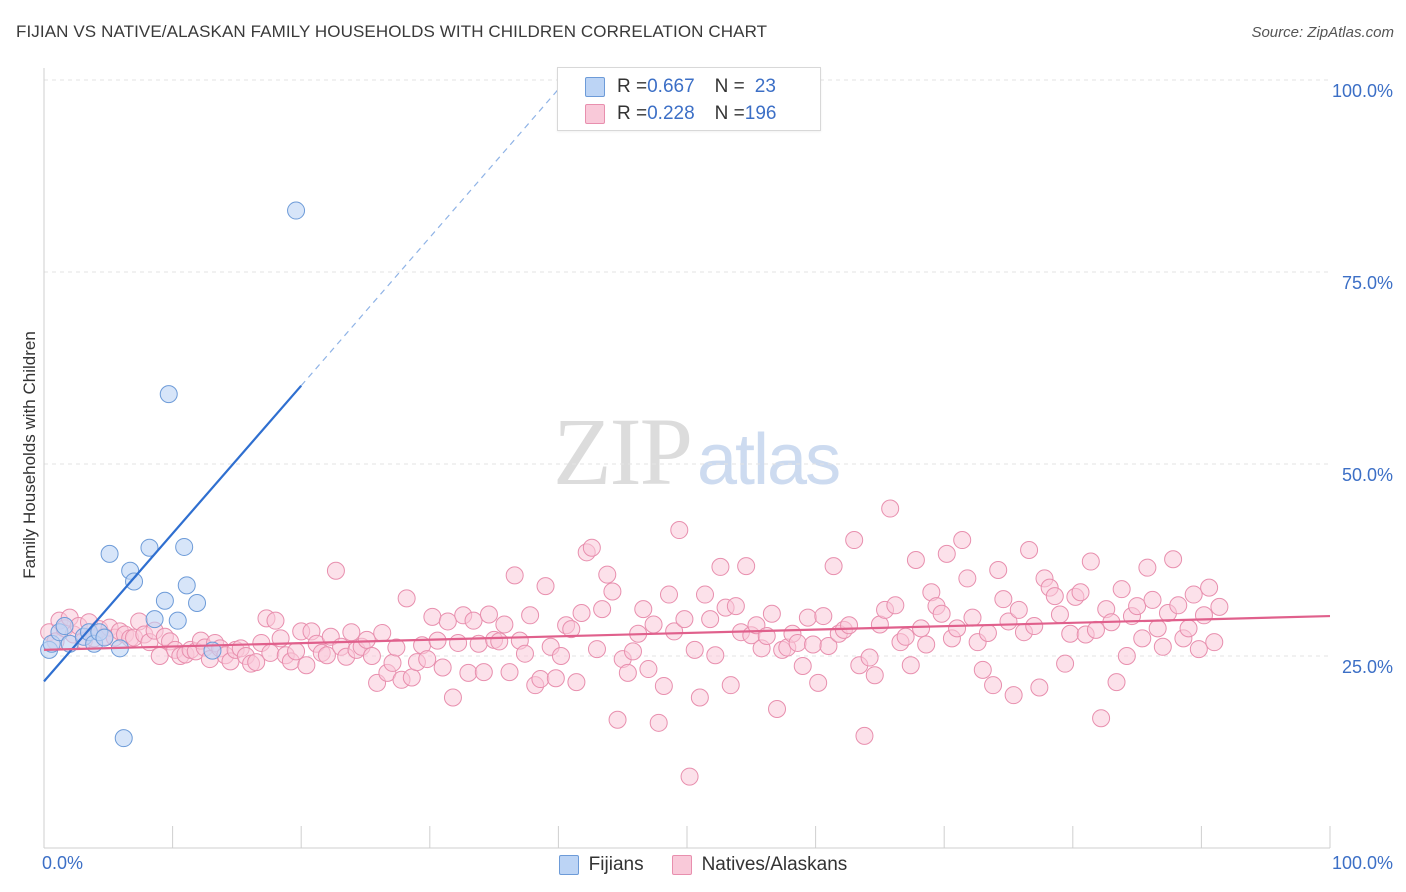  Describe the element at coordinates (765, 86) in the screenshot. I see `legend-n-value-fijians: 23` at that location.